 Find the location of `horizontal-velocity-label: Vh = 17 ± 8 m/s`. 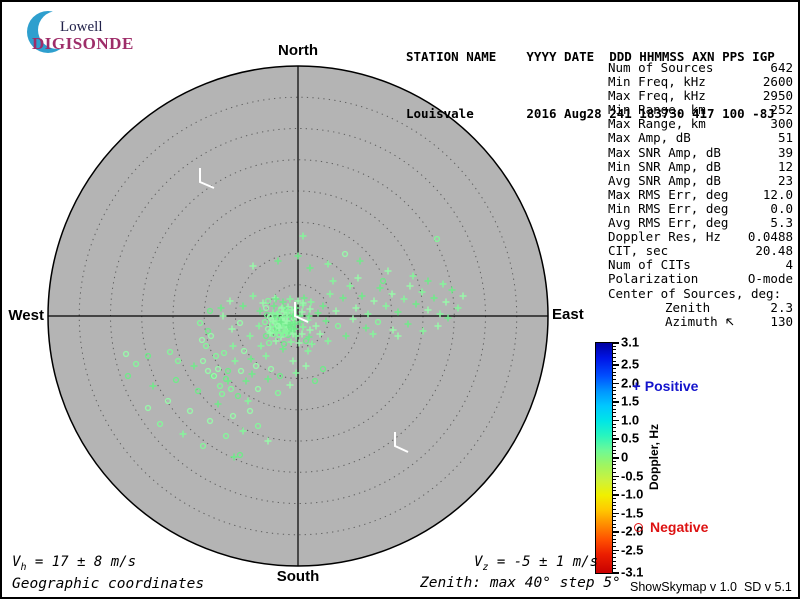

horizontal-velocity-label: Vh = 17 ± 8 m/s is located at coordinates (74, 563).